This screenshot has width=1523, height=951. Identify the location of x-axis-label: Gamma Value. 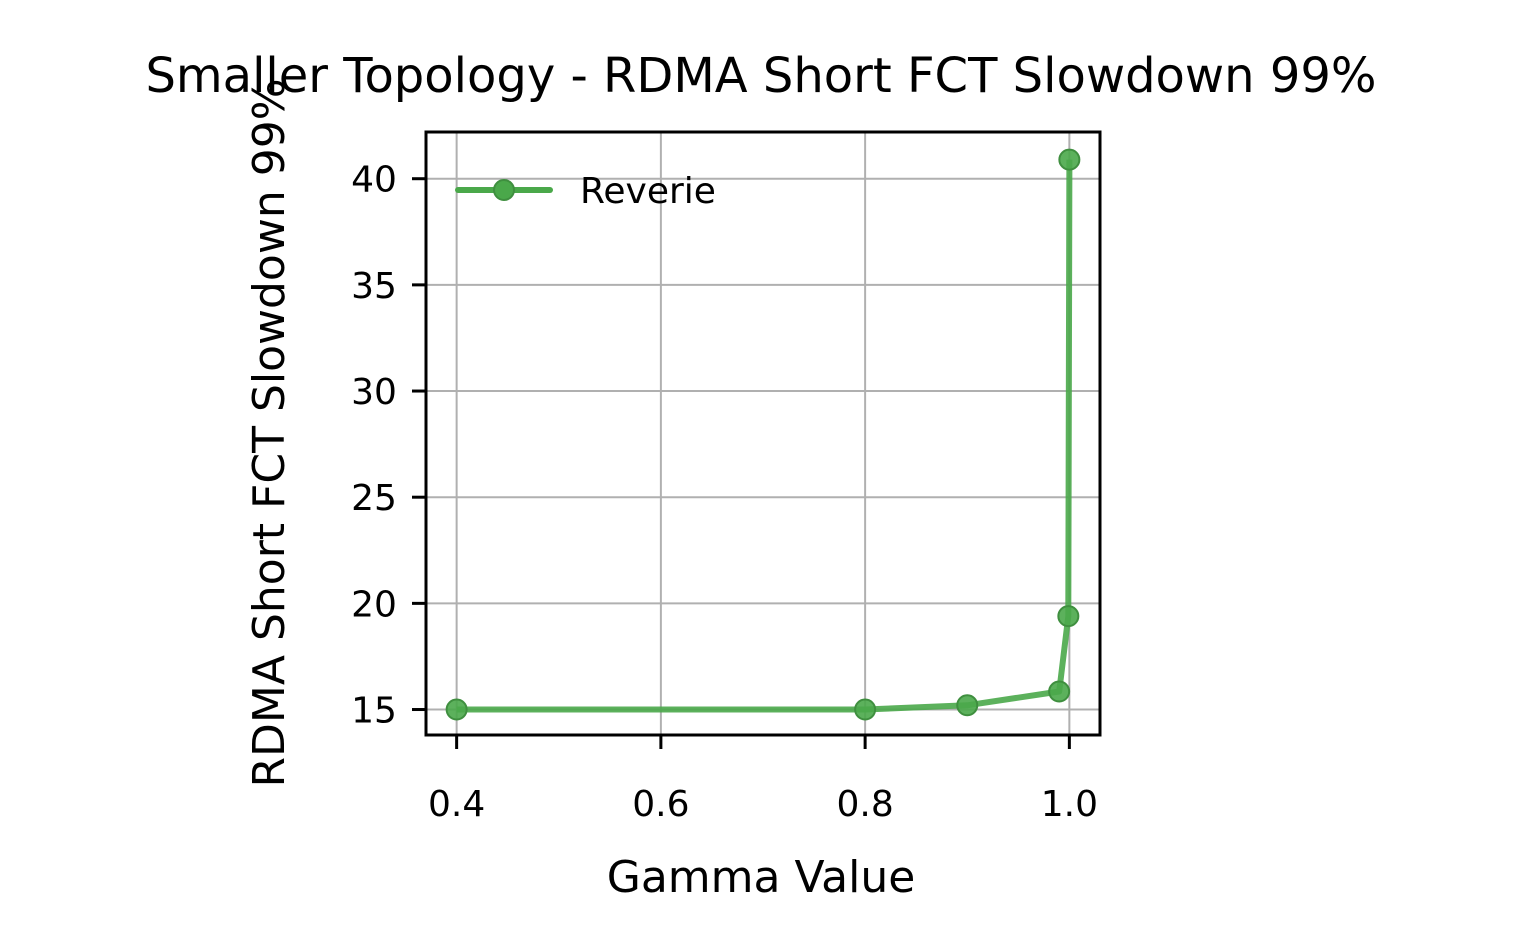
(761, 877).